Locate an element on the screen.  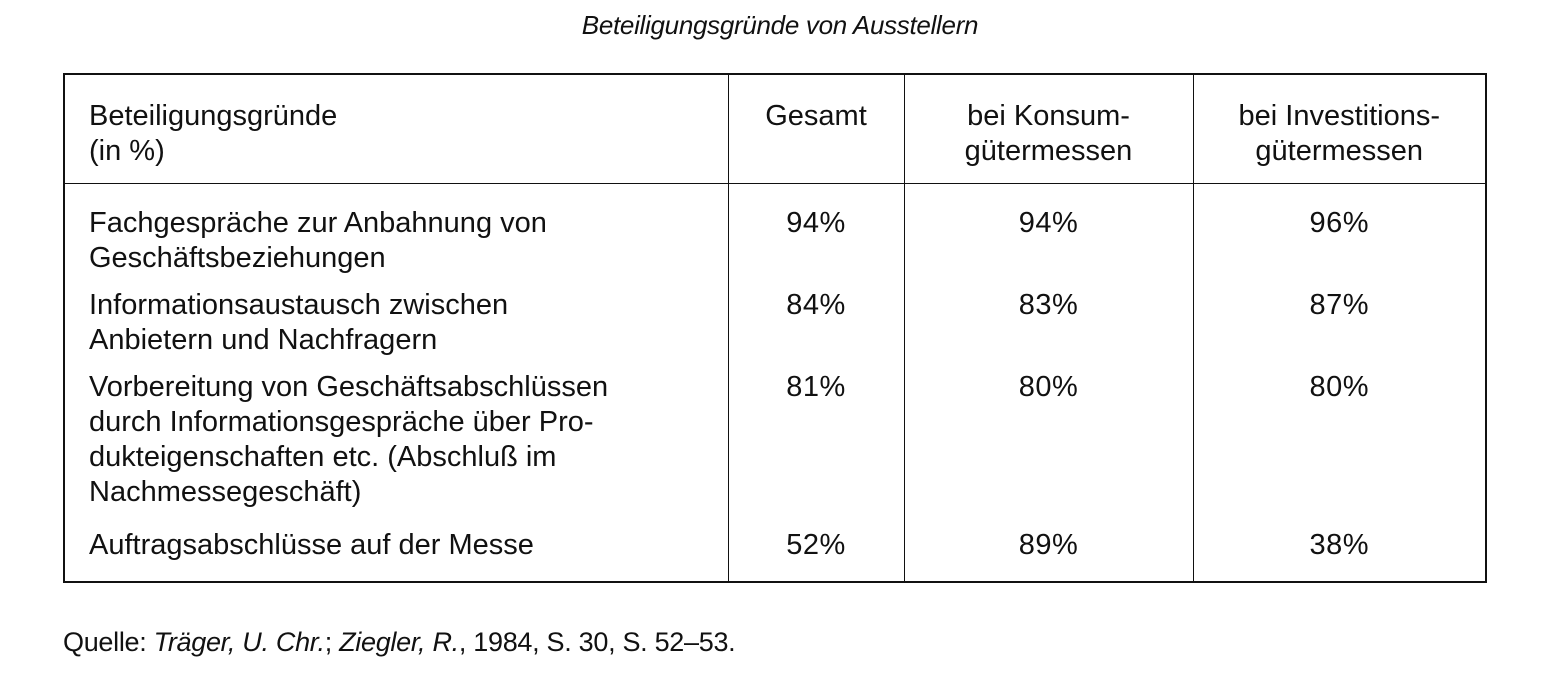
source-prefix: Quelle: is located at coordinates (108, 642).